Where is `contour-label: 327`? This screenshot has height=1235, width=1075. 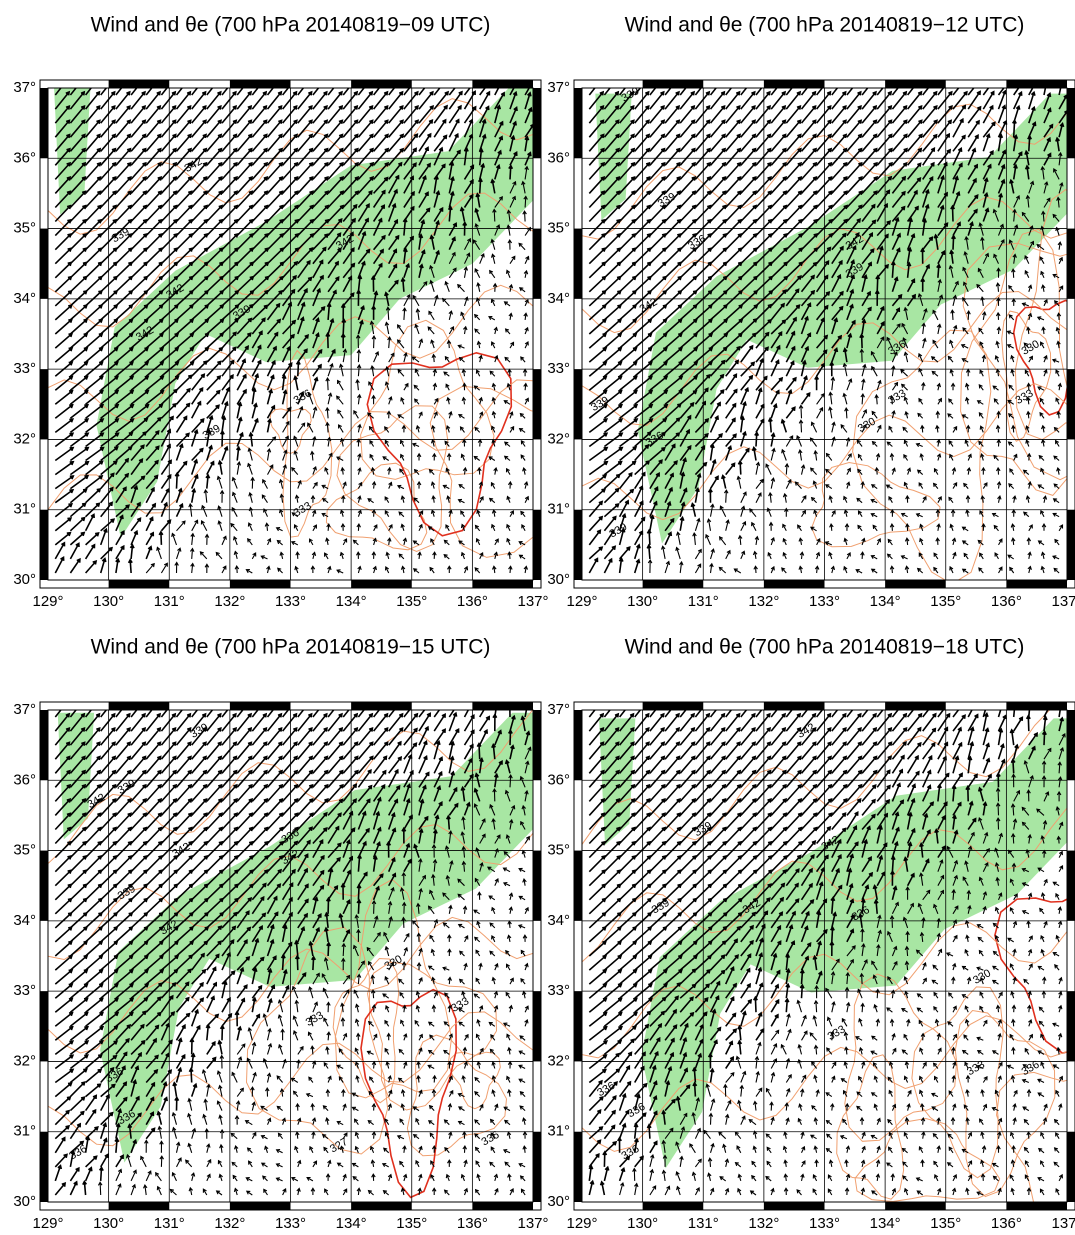
contour-label: 327 is located at coordinates (339, 1146).